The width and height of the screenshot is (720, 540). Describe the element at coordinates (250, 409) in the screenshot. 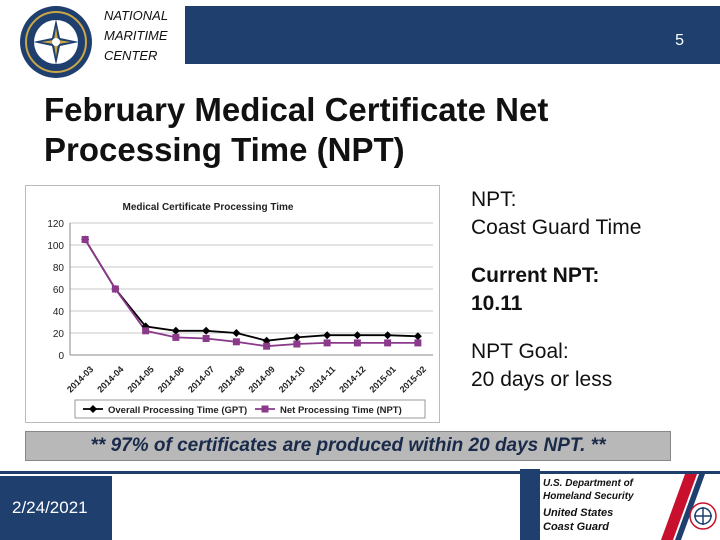

I see `legend-box` at that location.